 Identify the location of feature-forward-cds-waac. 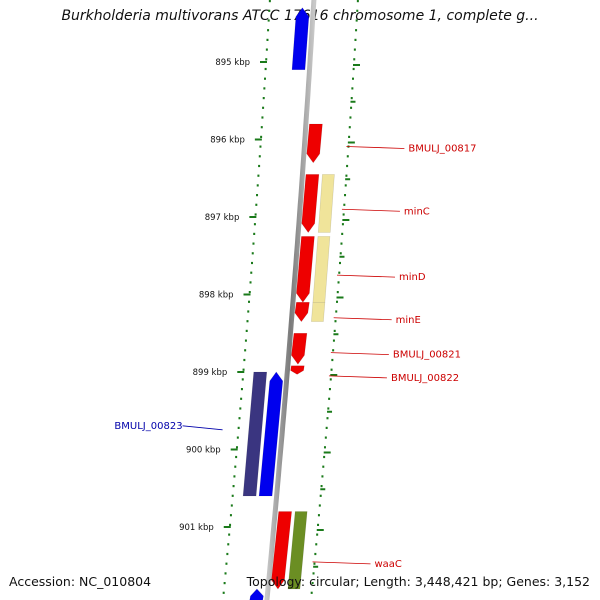
(282, 550).